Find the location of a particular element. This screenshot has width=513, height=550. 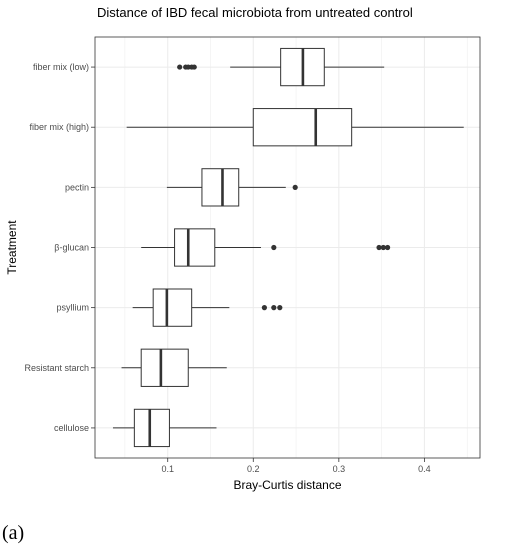

x-tick-label: 0.1 is located at coordinates (167, 469).